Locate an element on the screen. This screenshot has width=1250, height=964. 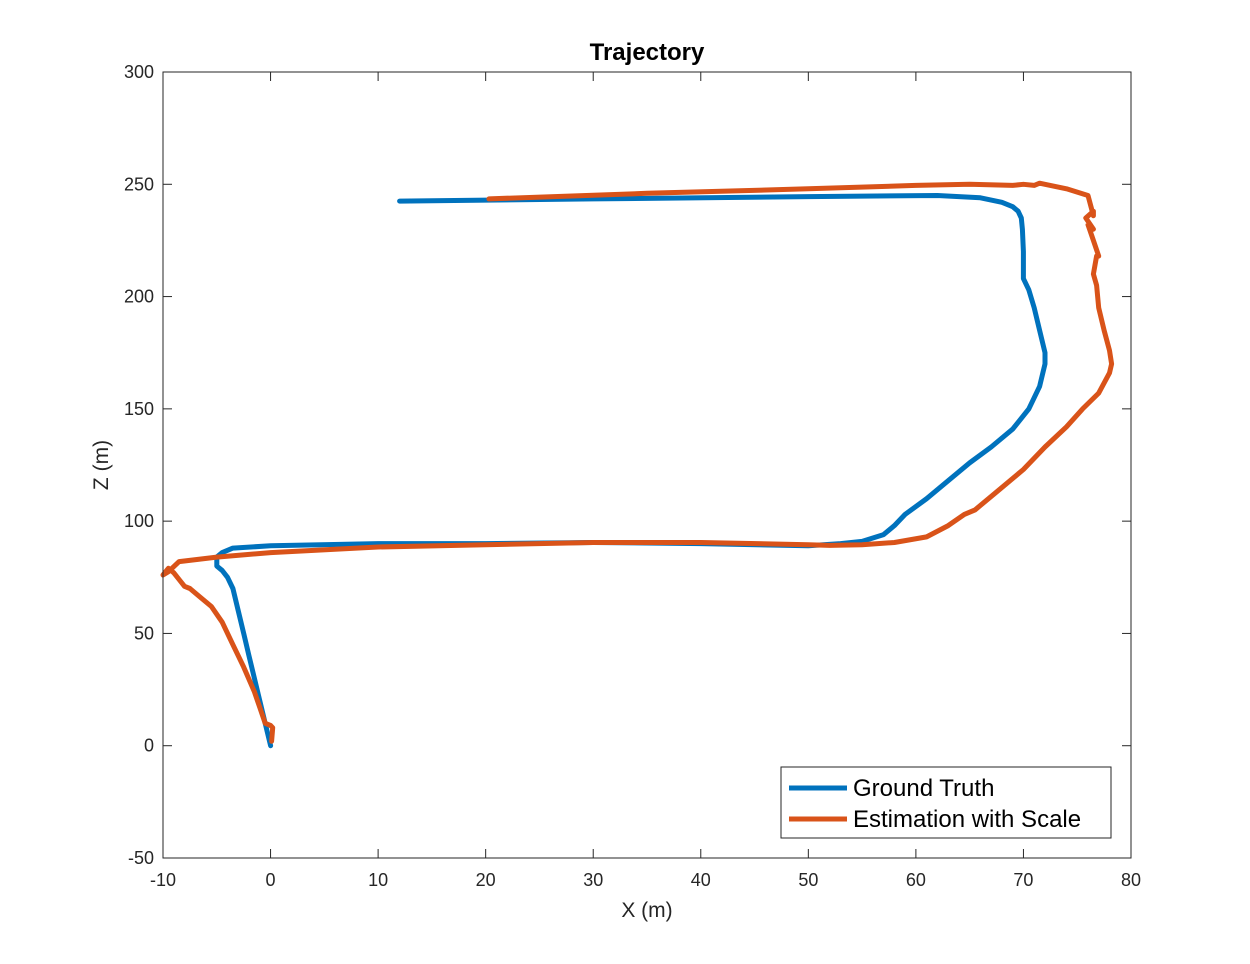
y-tick-label: 50 is located at coordinates (144, 633).